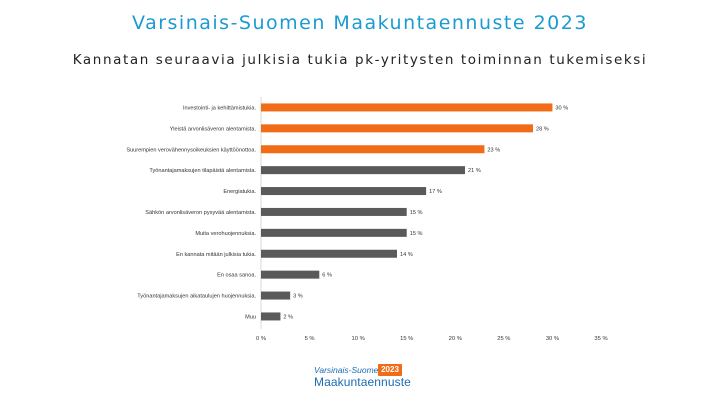 The image size is (720, 405). Describe the element at coordinates (474, 171) in the screenshot. I see `data-label: 21 %` at that location.